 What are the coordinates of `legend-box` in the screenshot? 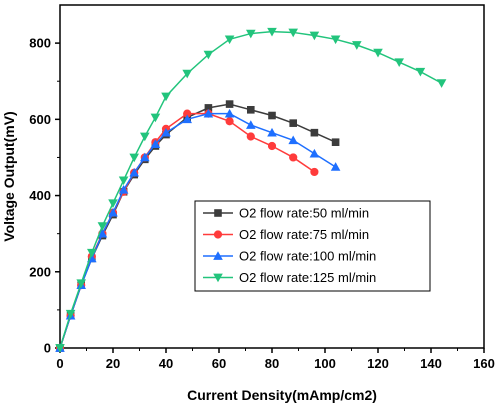 It's located at (312, 246).